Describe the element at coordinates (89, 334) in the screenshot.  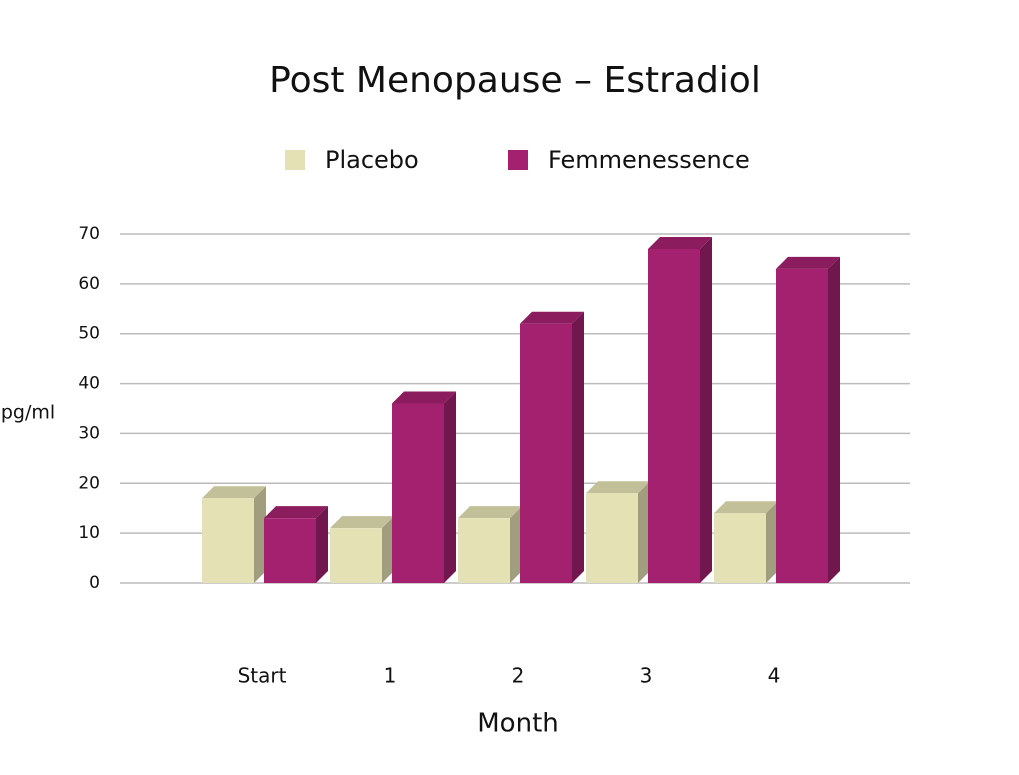
I see `y-tick-label: 50` at that location.